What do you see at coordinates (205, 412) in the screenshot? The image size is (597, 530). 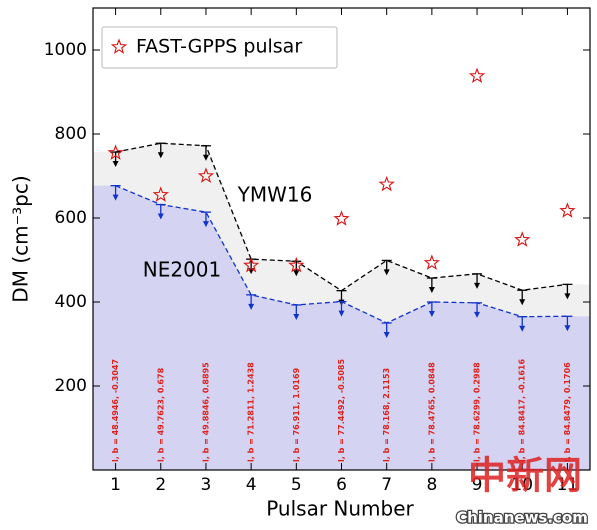 I see `coord-label: l, b = 49.8846, 0.8895` at bounding box center [205, 412].